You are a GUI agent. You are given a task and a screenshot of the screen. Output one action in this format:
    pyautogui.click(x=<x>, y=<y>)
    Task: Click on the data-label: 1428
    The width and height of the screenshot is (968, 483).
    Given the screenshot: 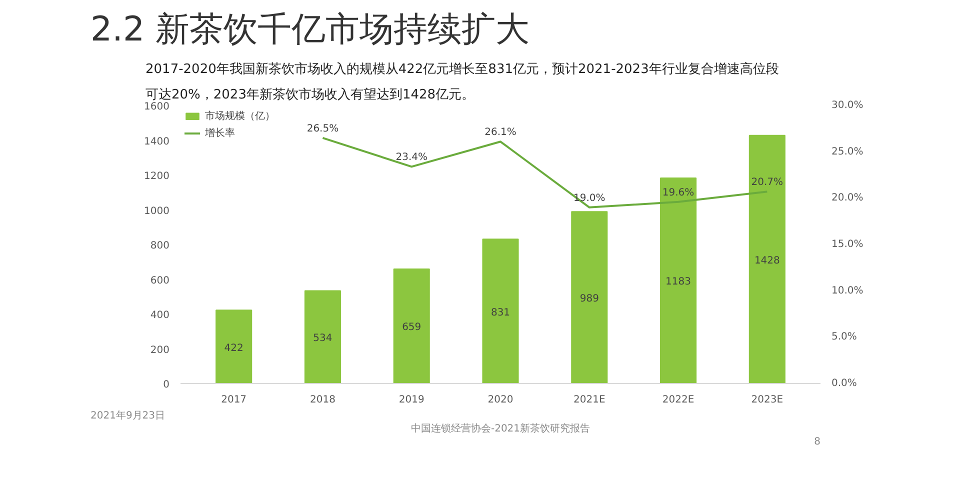 What is the action you would take?
    pyautogui.click(x=767, y=260)
    